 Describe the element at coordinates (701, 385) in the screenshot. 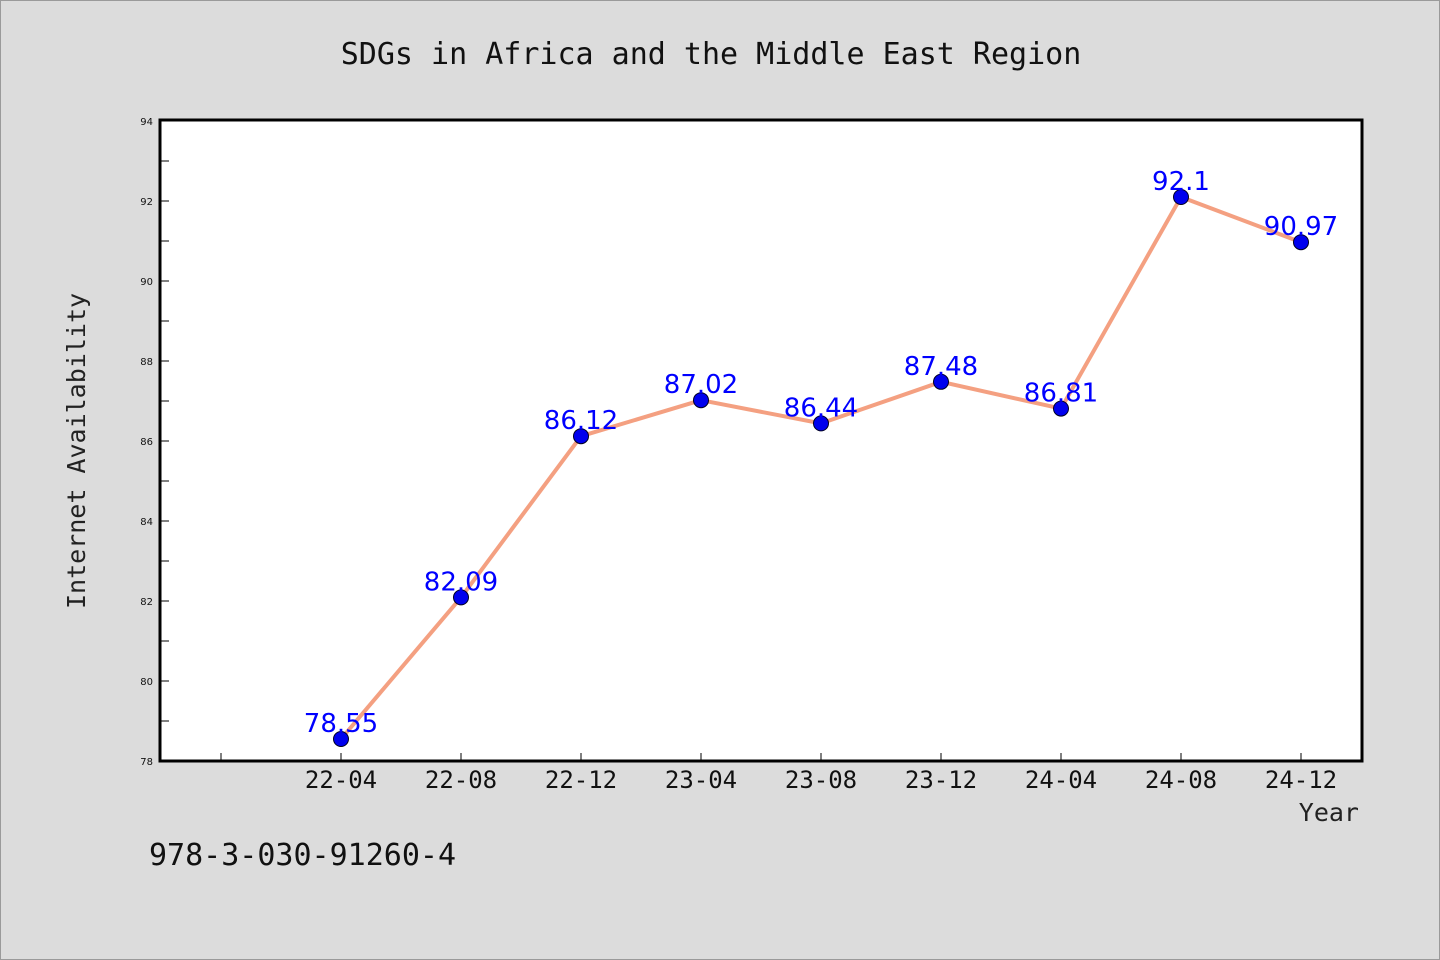

I see `data-label: 87.02` at that location.